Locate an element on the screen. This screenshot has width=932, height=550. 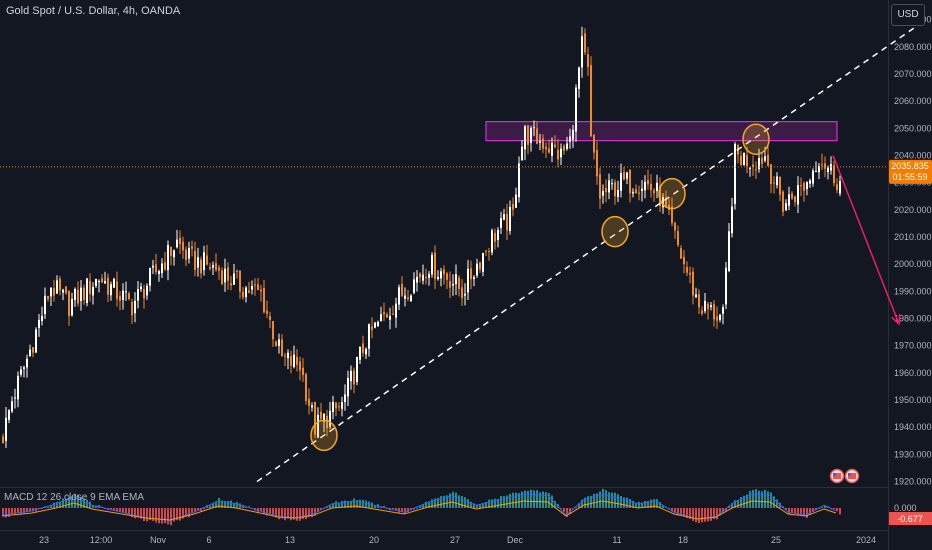
resistance-zone is located at coordinates (661, 131).